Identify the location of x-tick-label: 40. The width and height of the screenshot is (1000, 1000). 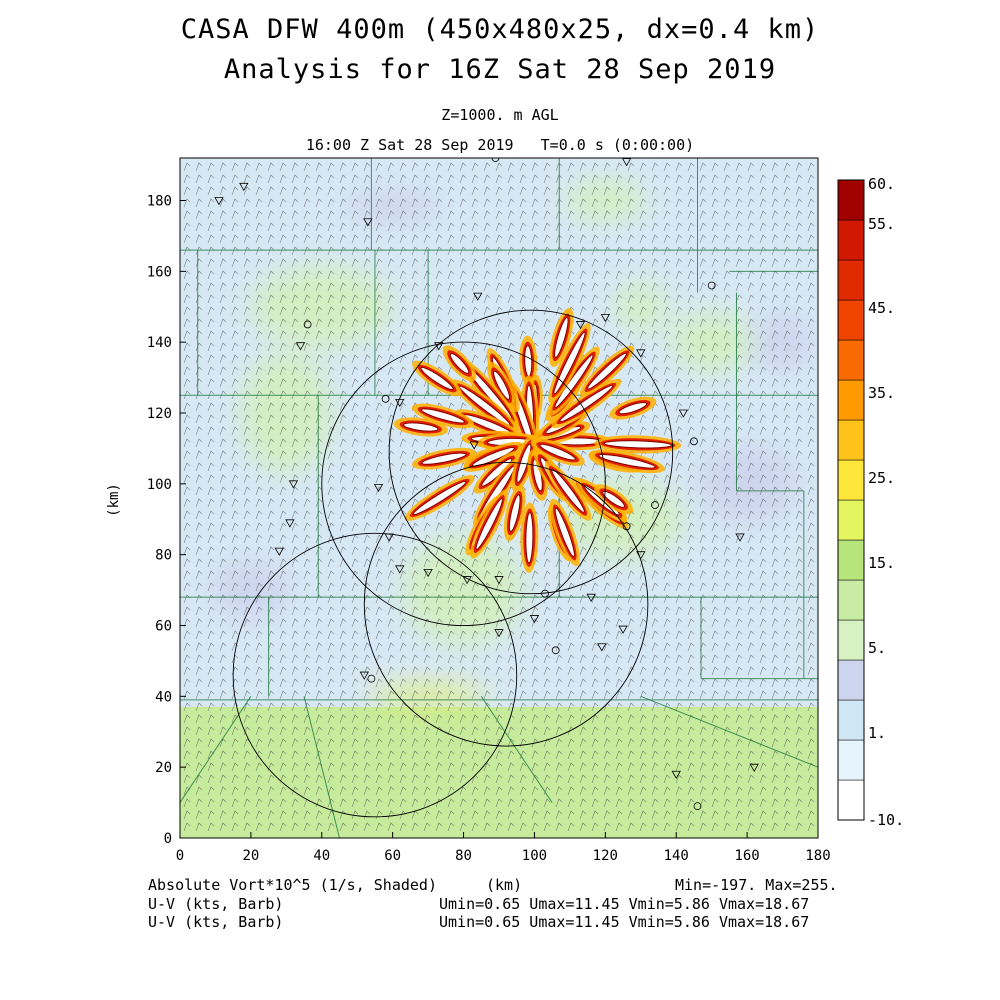
(321, 856).